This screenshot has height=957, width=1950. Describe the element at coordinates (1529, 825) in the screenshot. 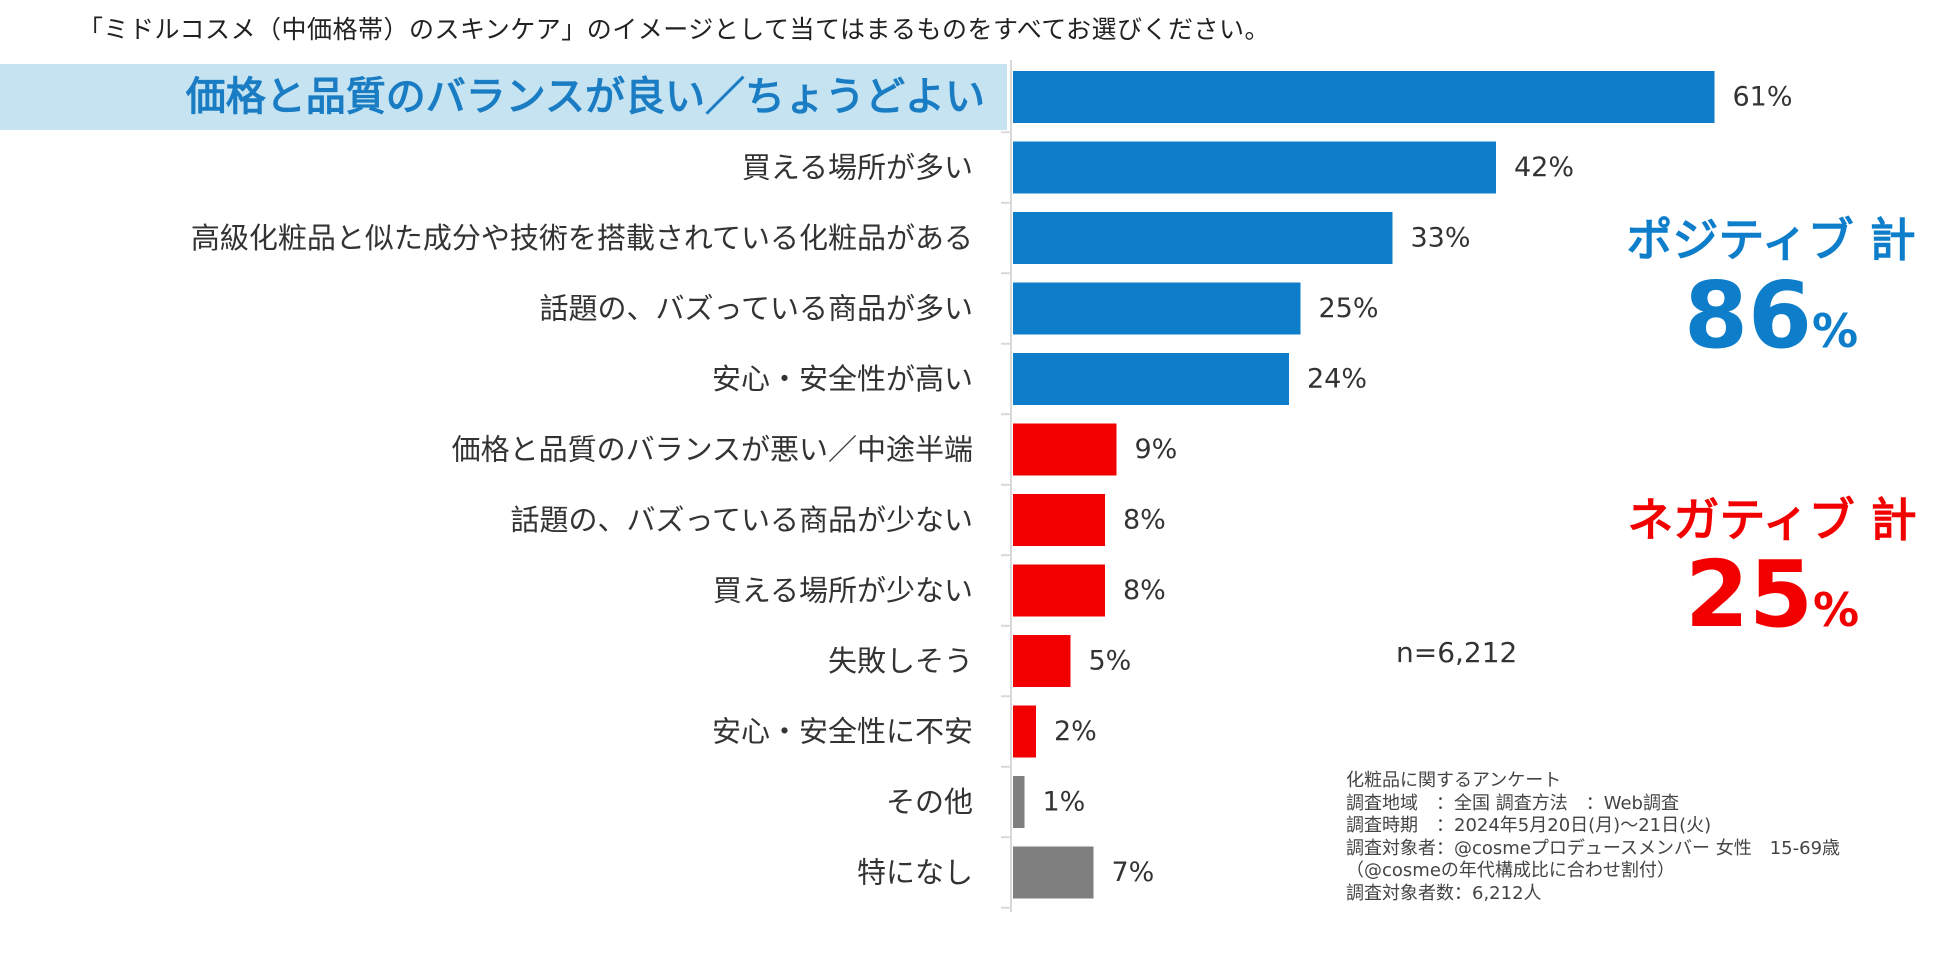

I see `survey-period: 調査時期 ：2024年5月20日(月)～21日(火)` at that location.